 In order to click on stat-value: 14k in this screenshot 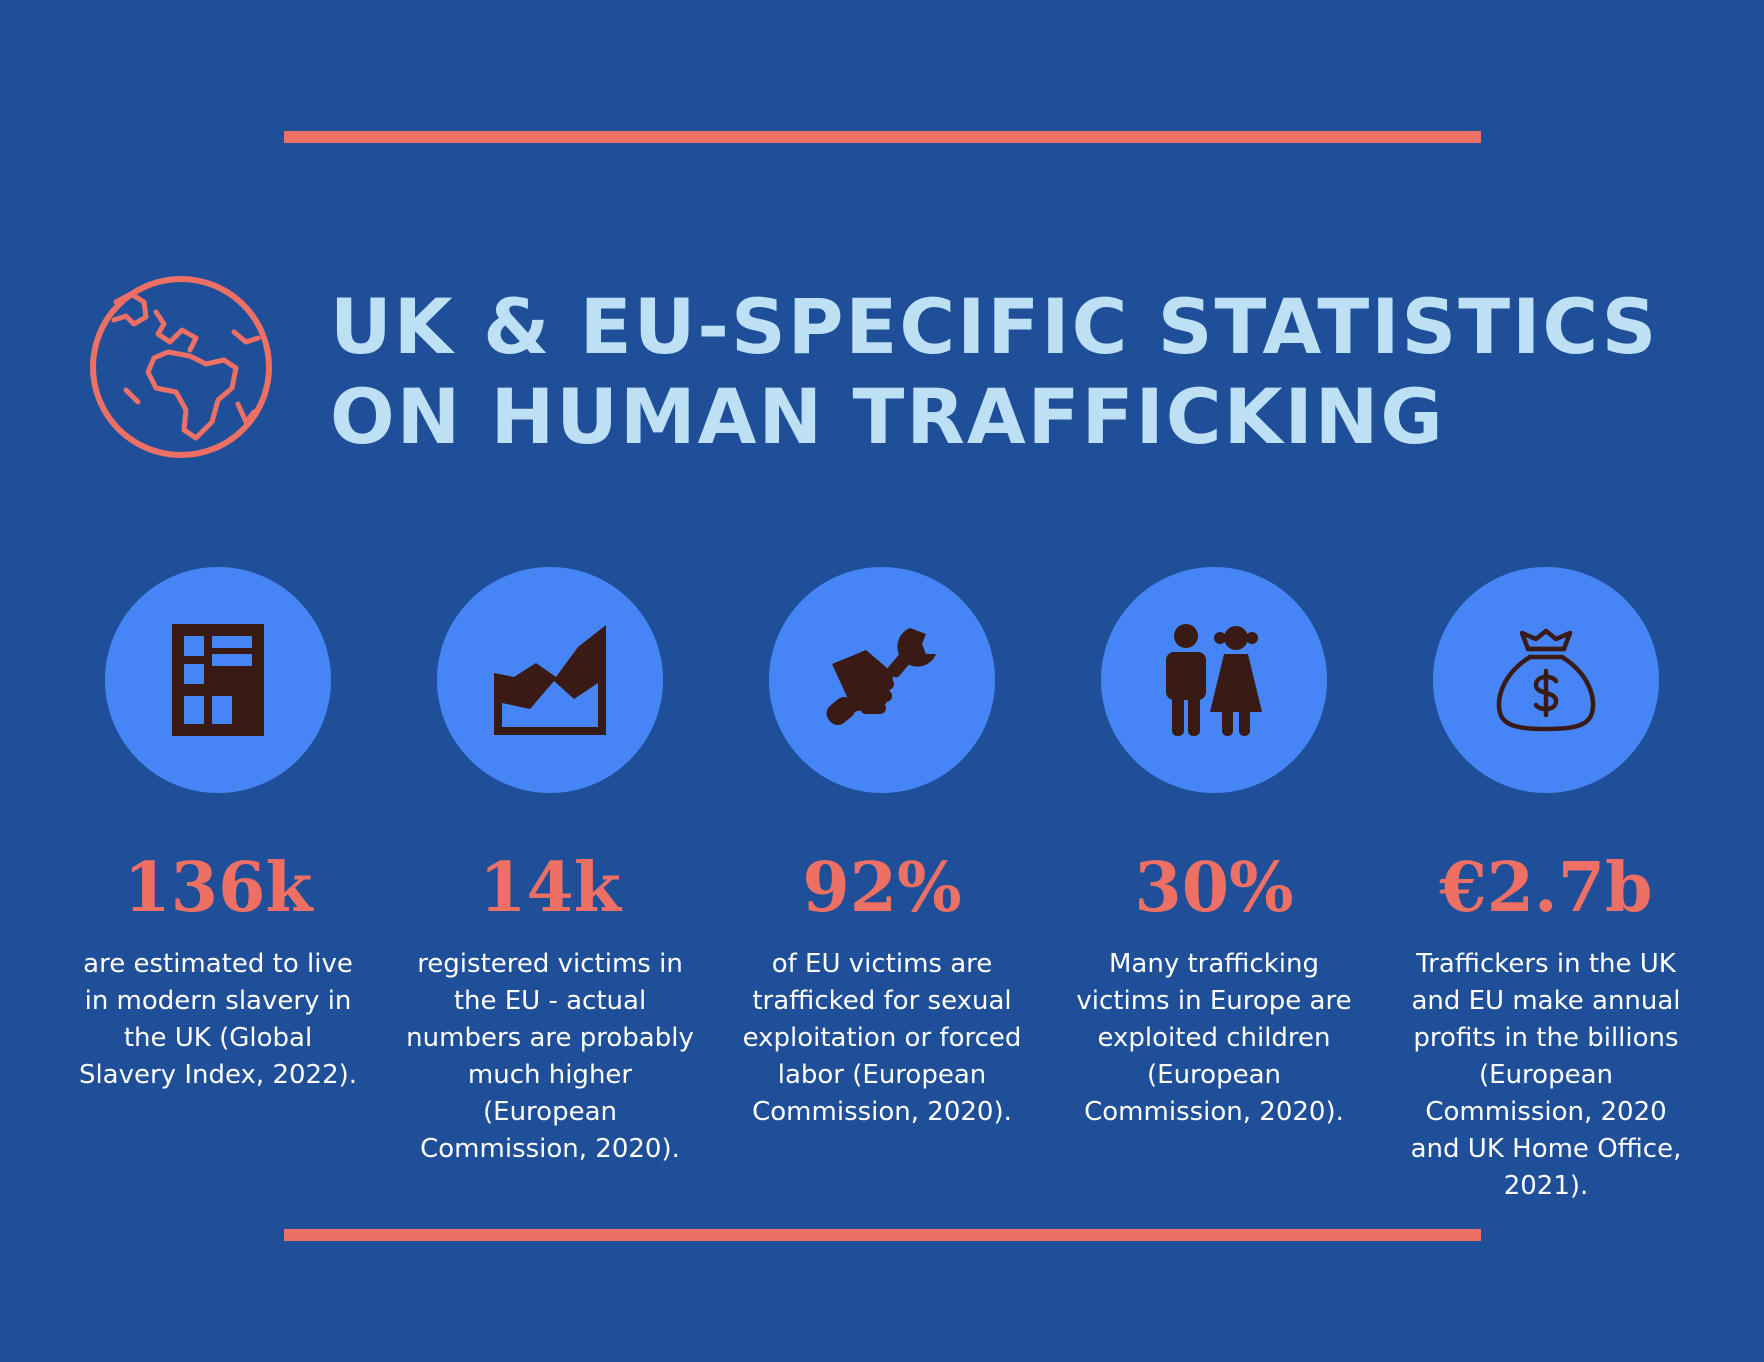, I will do `click(550, 888)`.